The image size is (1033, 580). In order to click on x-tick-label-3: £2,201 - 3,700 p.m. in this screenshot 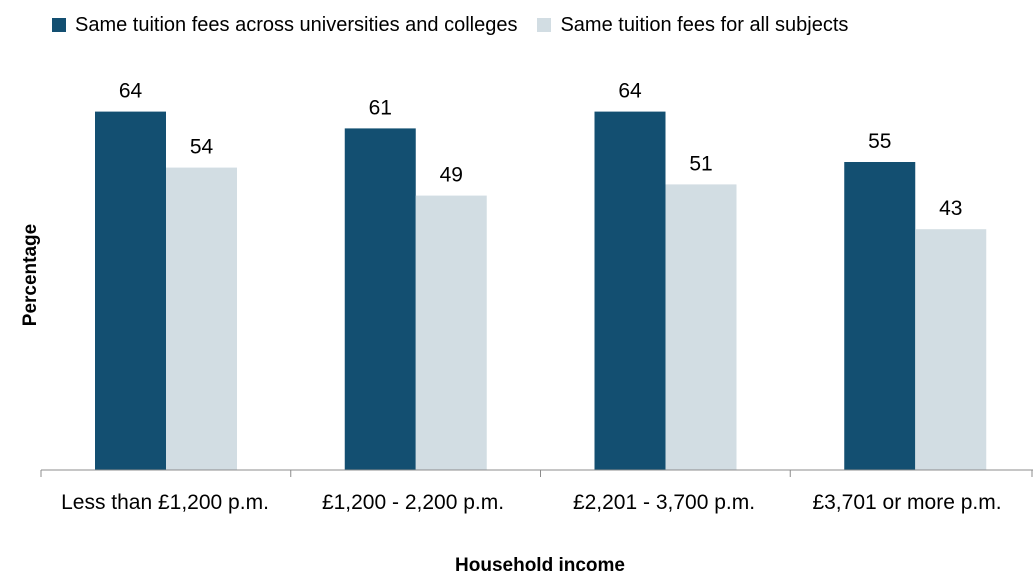, I will do `click(664, 502)`.